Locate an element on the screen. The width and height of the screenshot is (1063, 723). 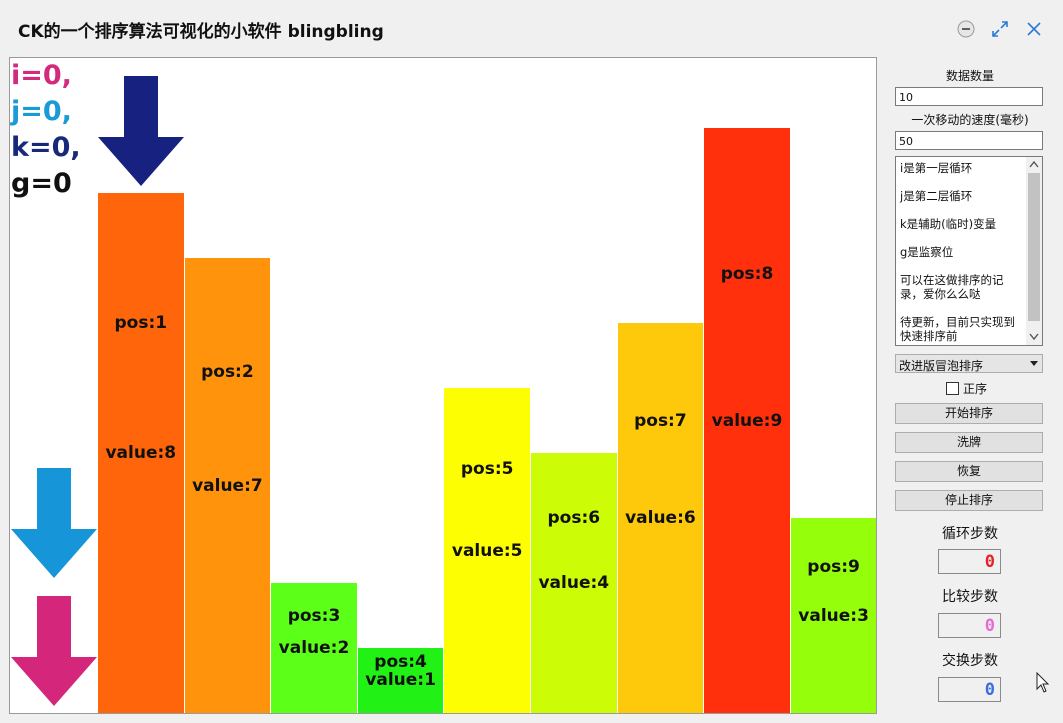
scroll-down-icon is located at coordinates (1034, 337).